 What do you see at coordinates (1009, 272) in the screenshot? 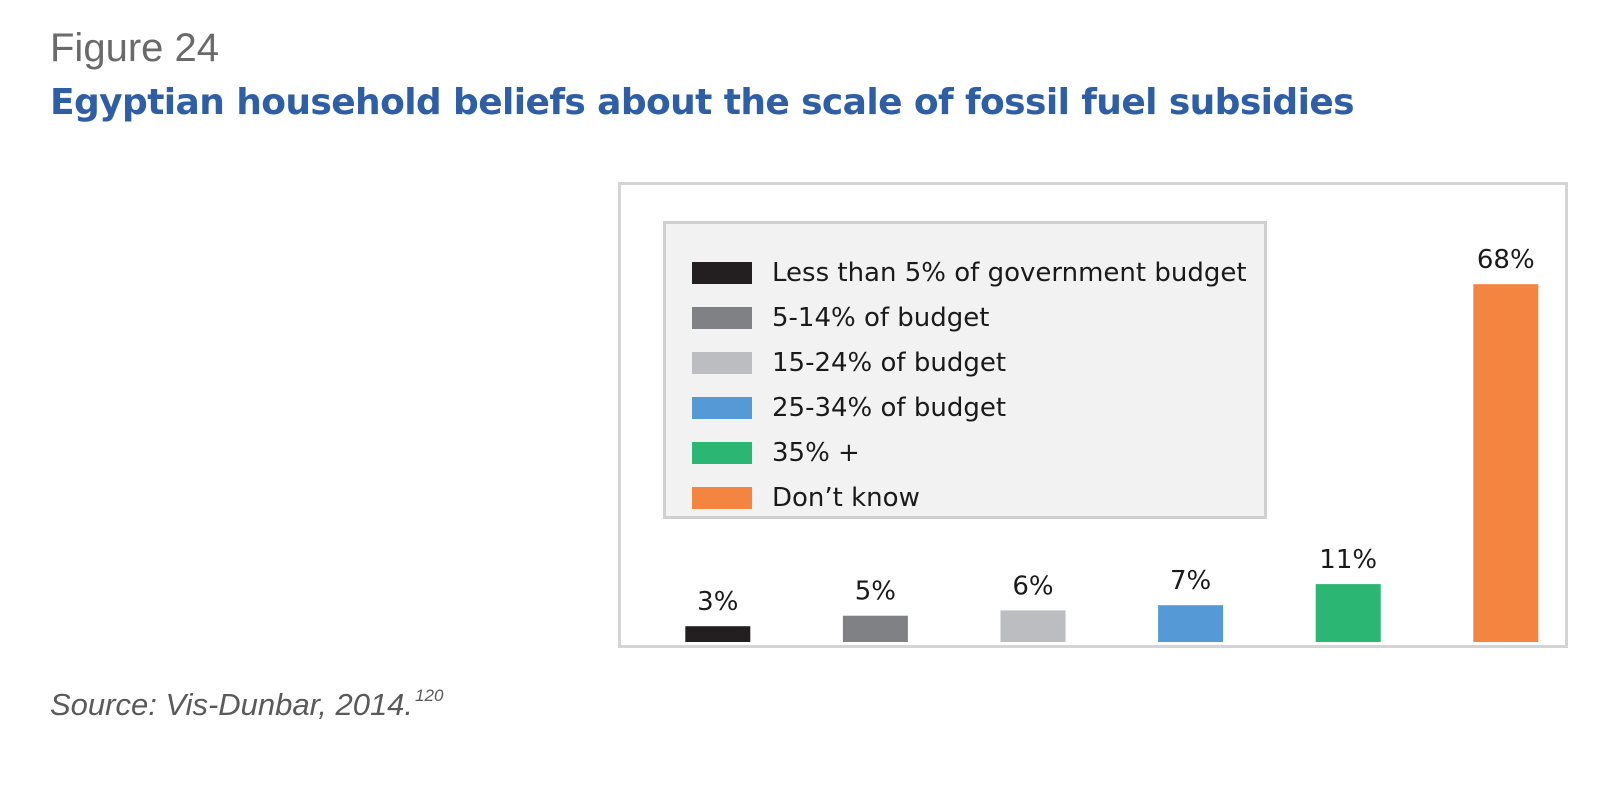
I see `legend-label: Less than 5% of government budget` at bounding box center [1009, 272].